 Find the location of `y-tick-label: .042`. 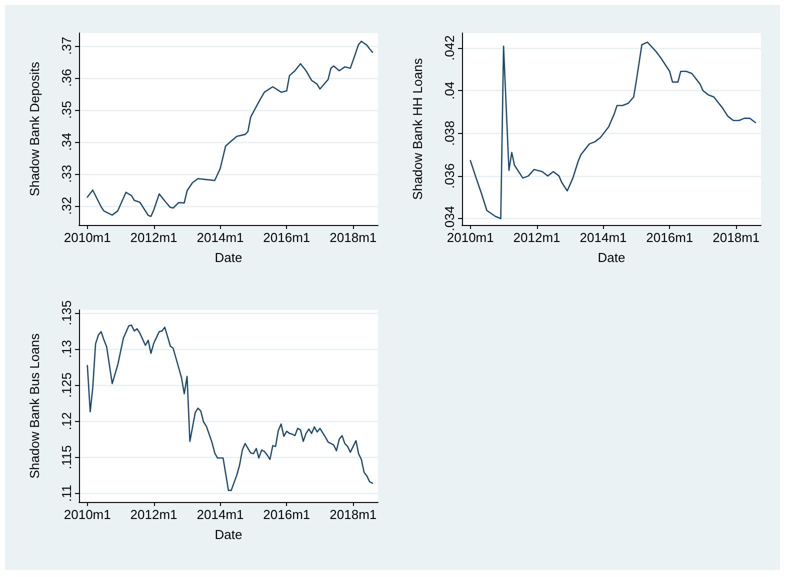

y-tick-label: .042 is located at coordinates (449, 48).